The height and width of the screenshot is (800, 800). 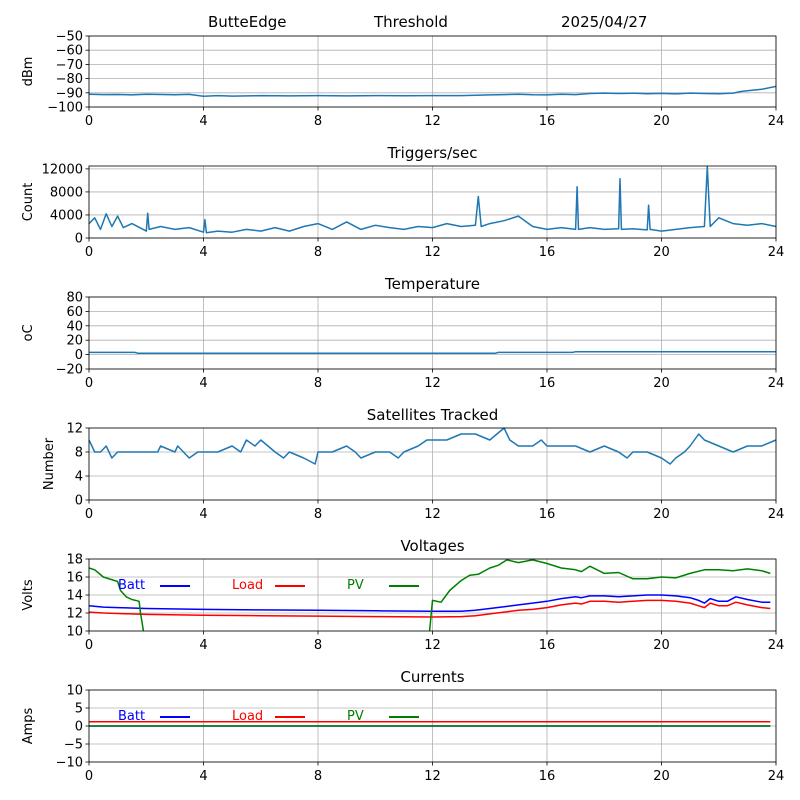 I want to click on y-tick-label: −90, so click(x=69, y=93).